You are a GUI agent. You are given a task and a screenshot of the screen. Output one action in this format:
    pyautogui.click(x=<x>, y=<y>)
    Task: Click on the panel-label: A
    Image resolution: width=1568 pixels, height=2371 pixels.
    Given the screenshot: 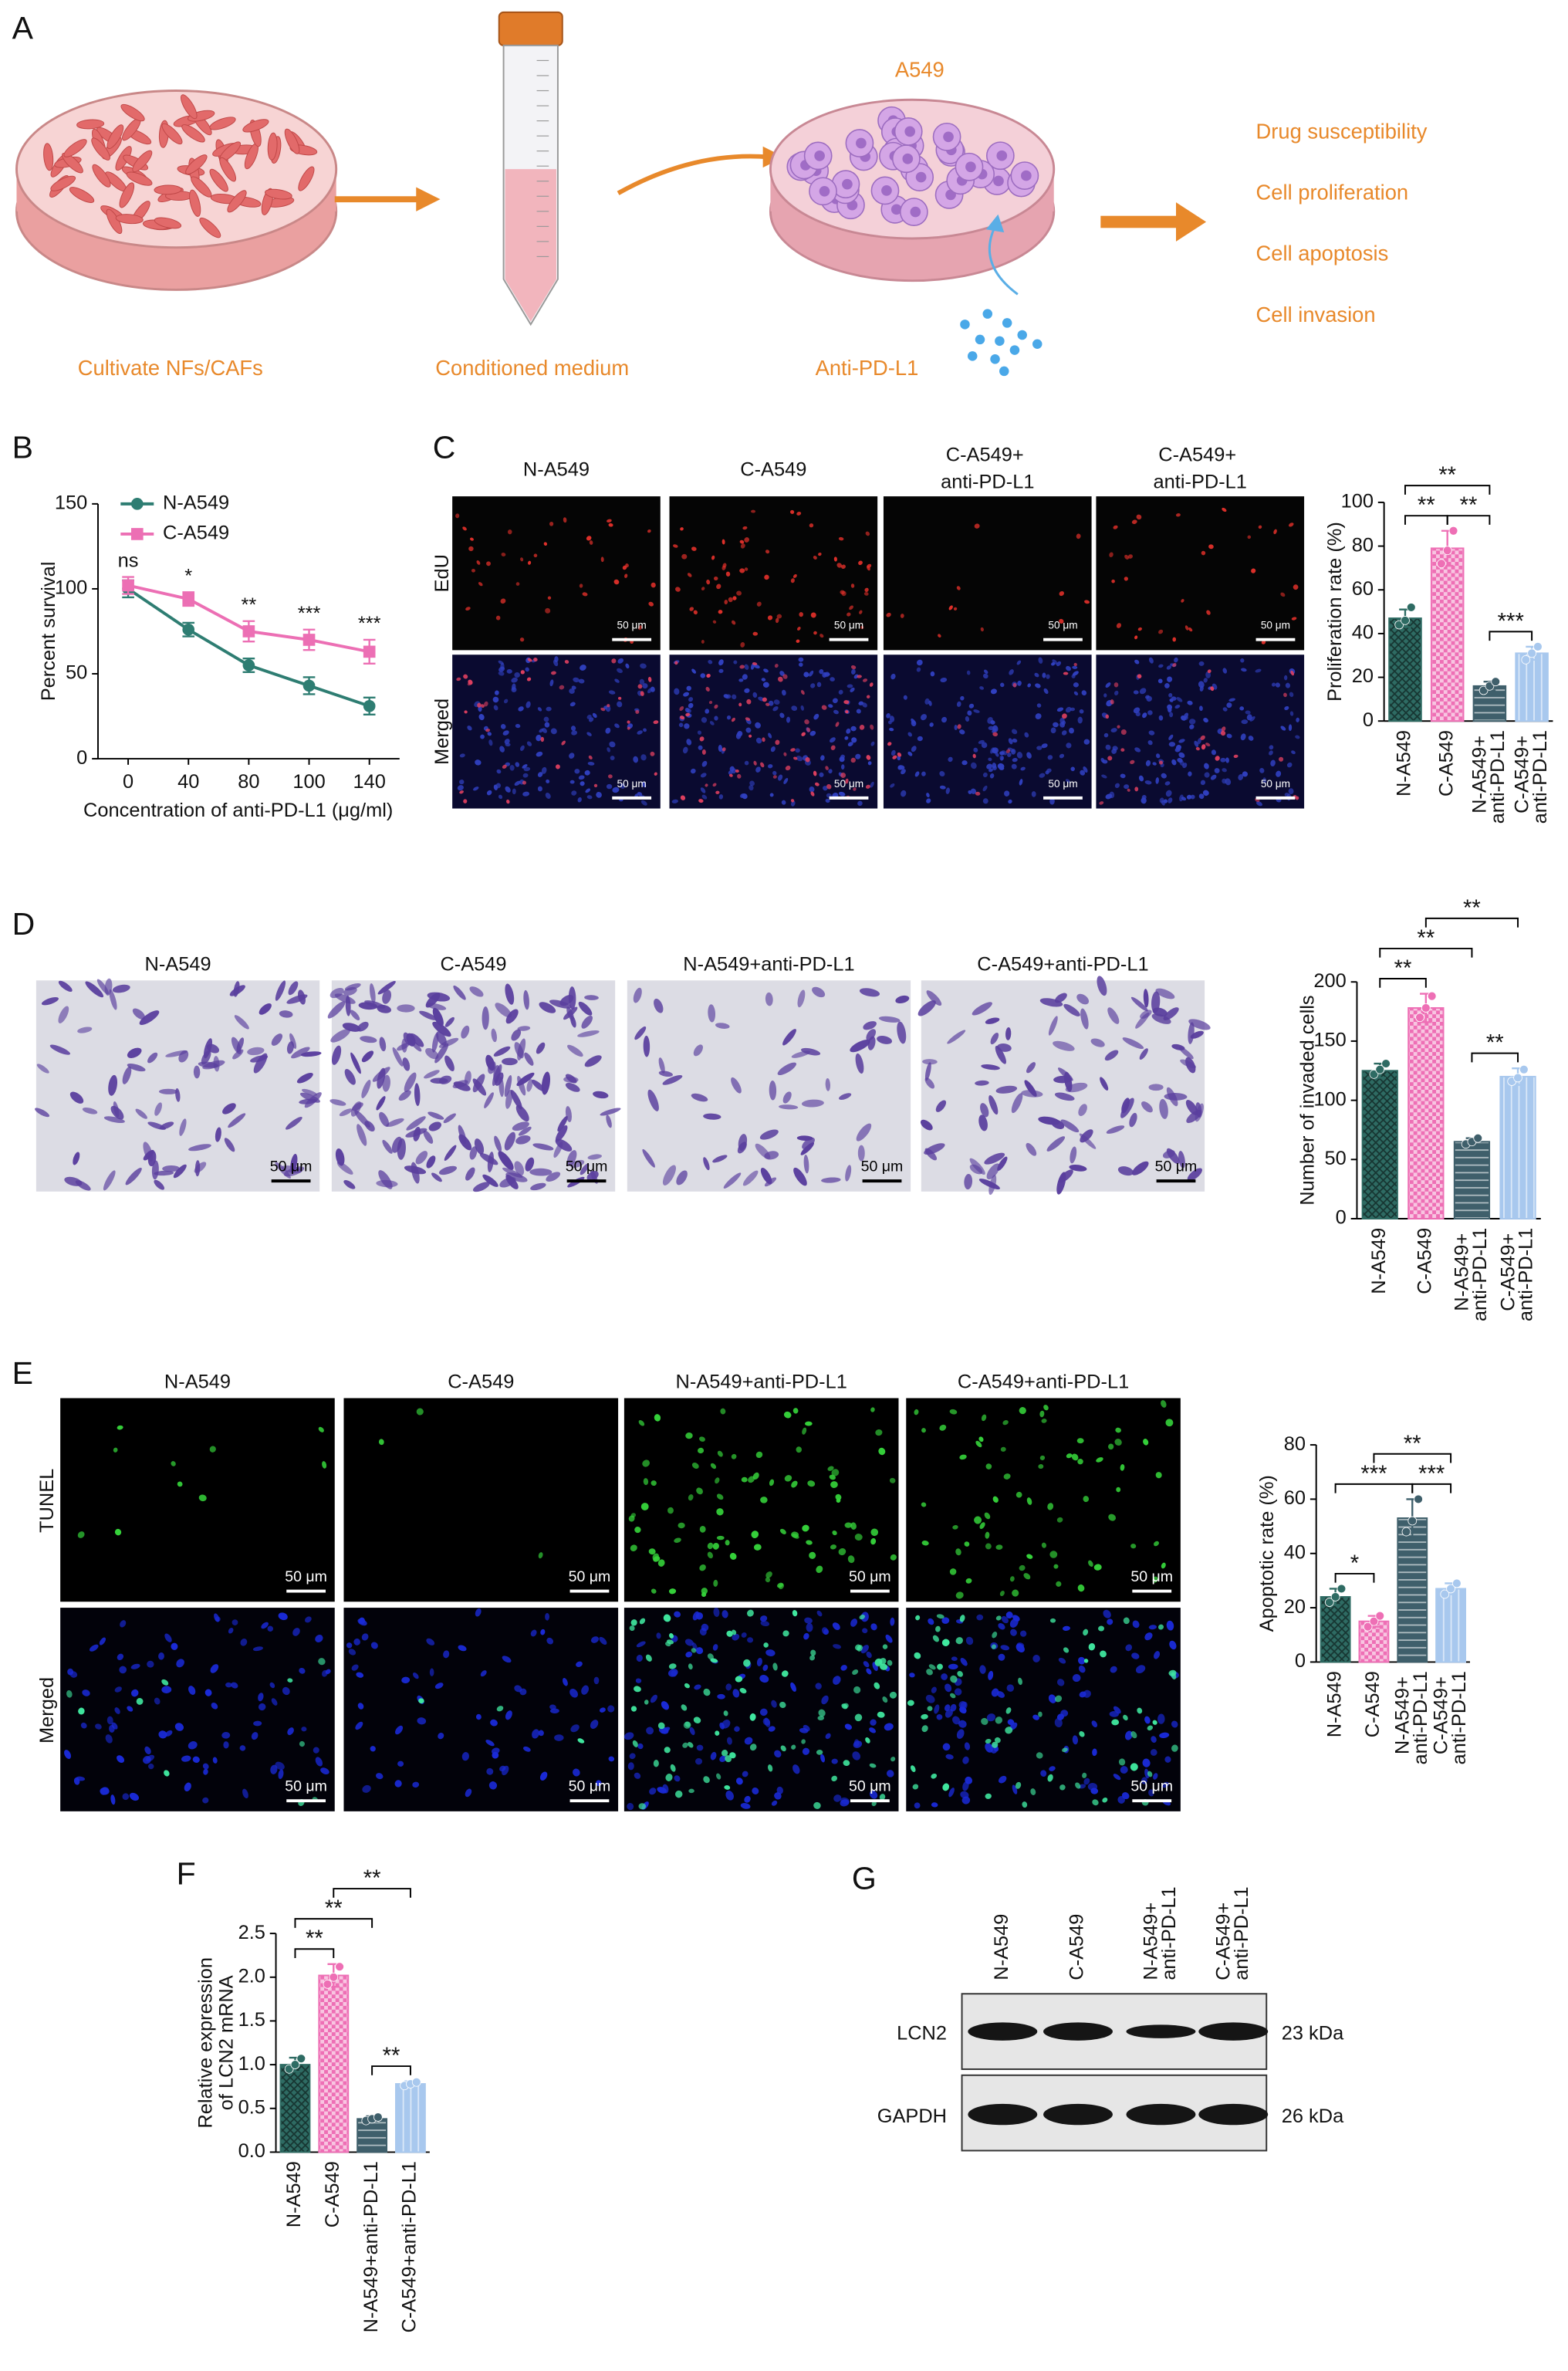 What is the action you would take?
    pyautogui.click(x=23, y=28)
    